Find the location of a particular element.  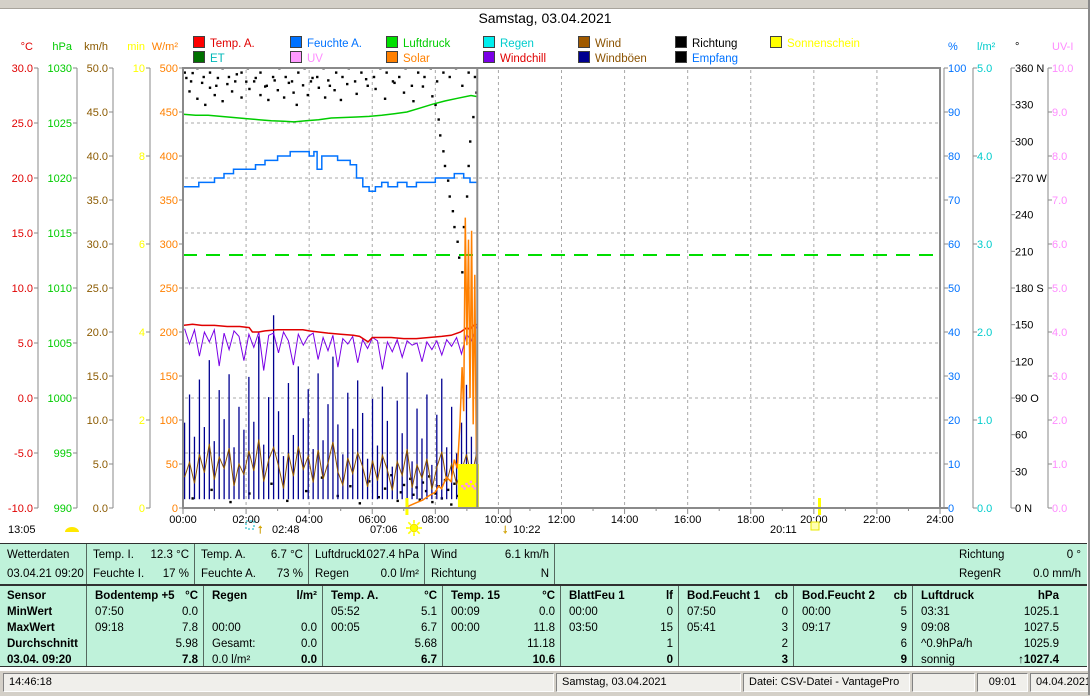

svg-text: 8 is located at coordinates (142, 157).